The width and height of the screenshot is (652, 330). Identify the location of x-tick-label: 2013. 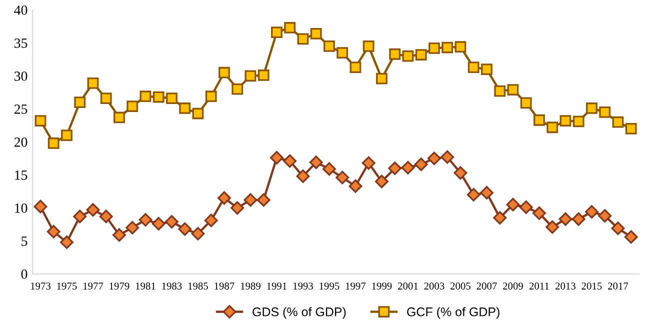
(566, 286).